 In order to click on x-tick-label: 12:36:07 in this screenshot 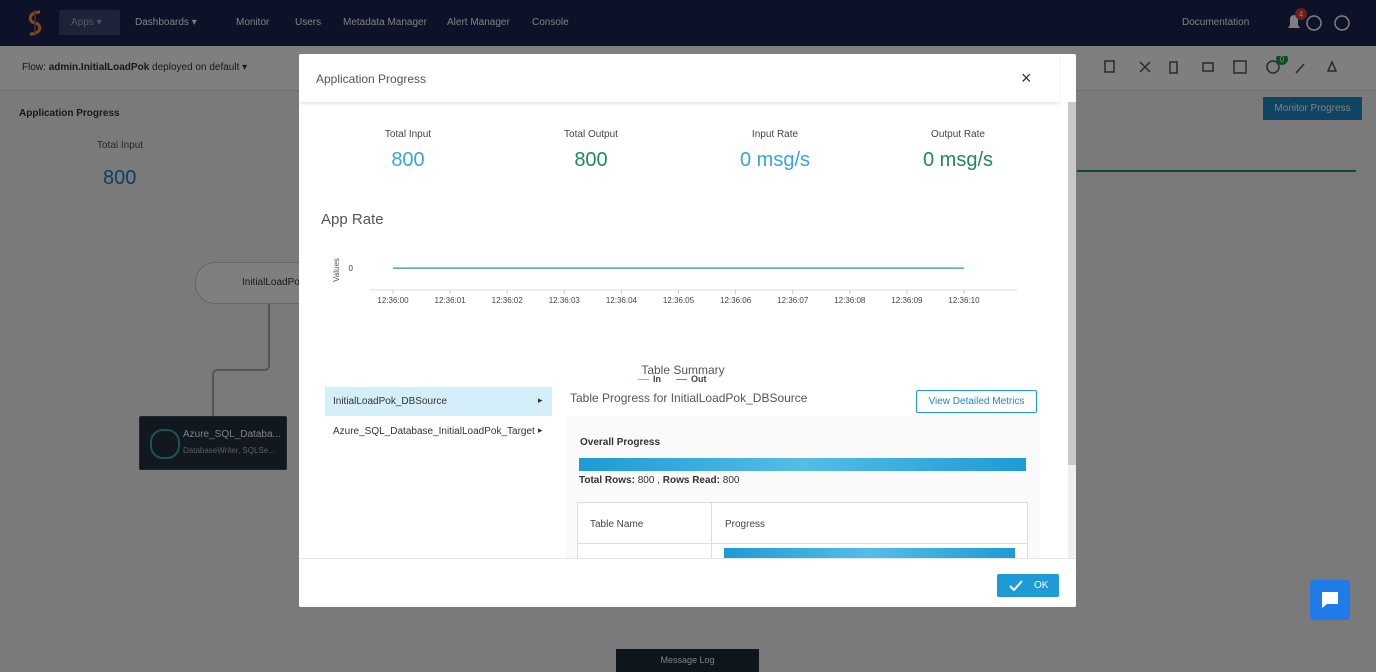, I will do `click(793, 300)`.